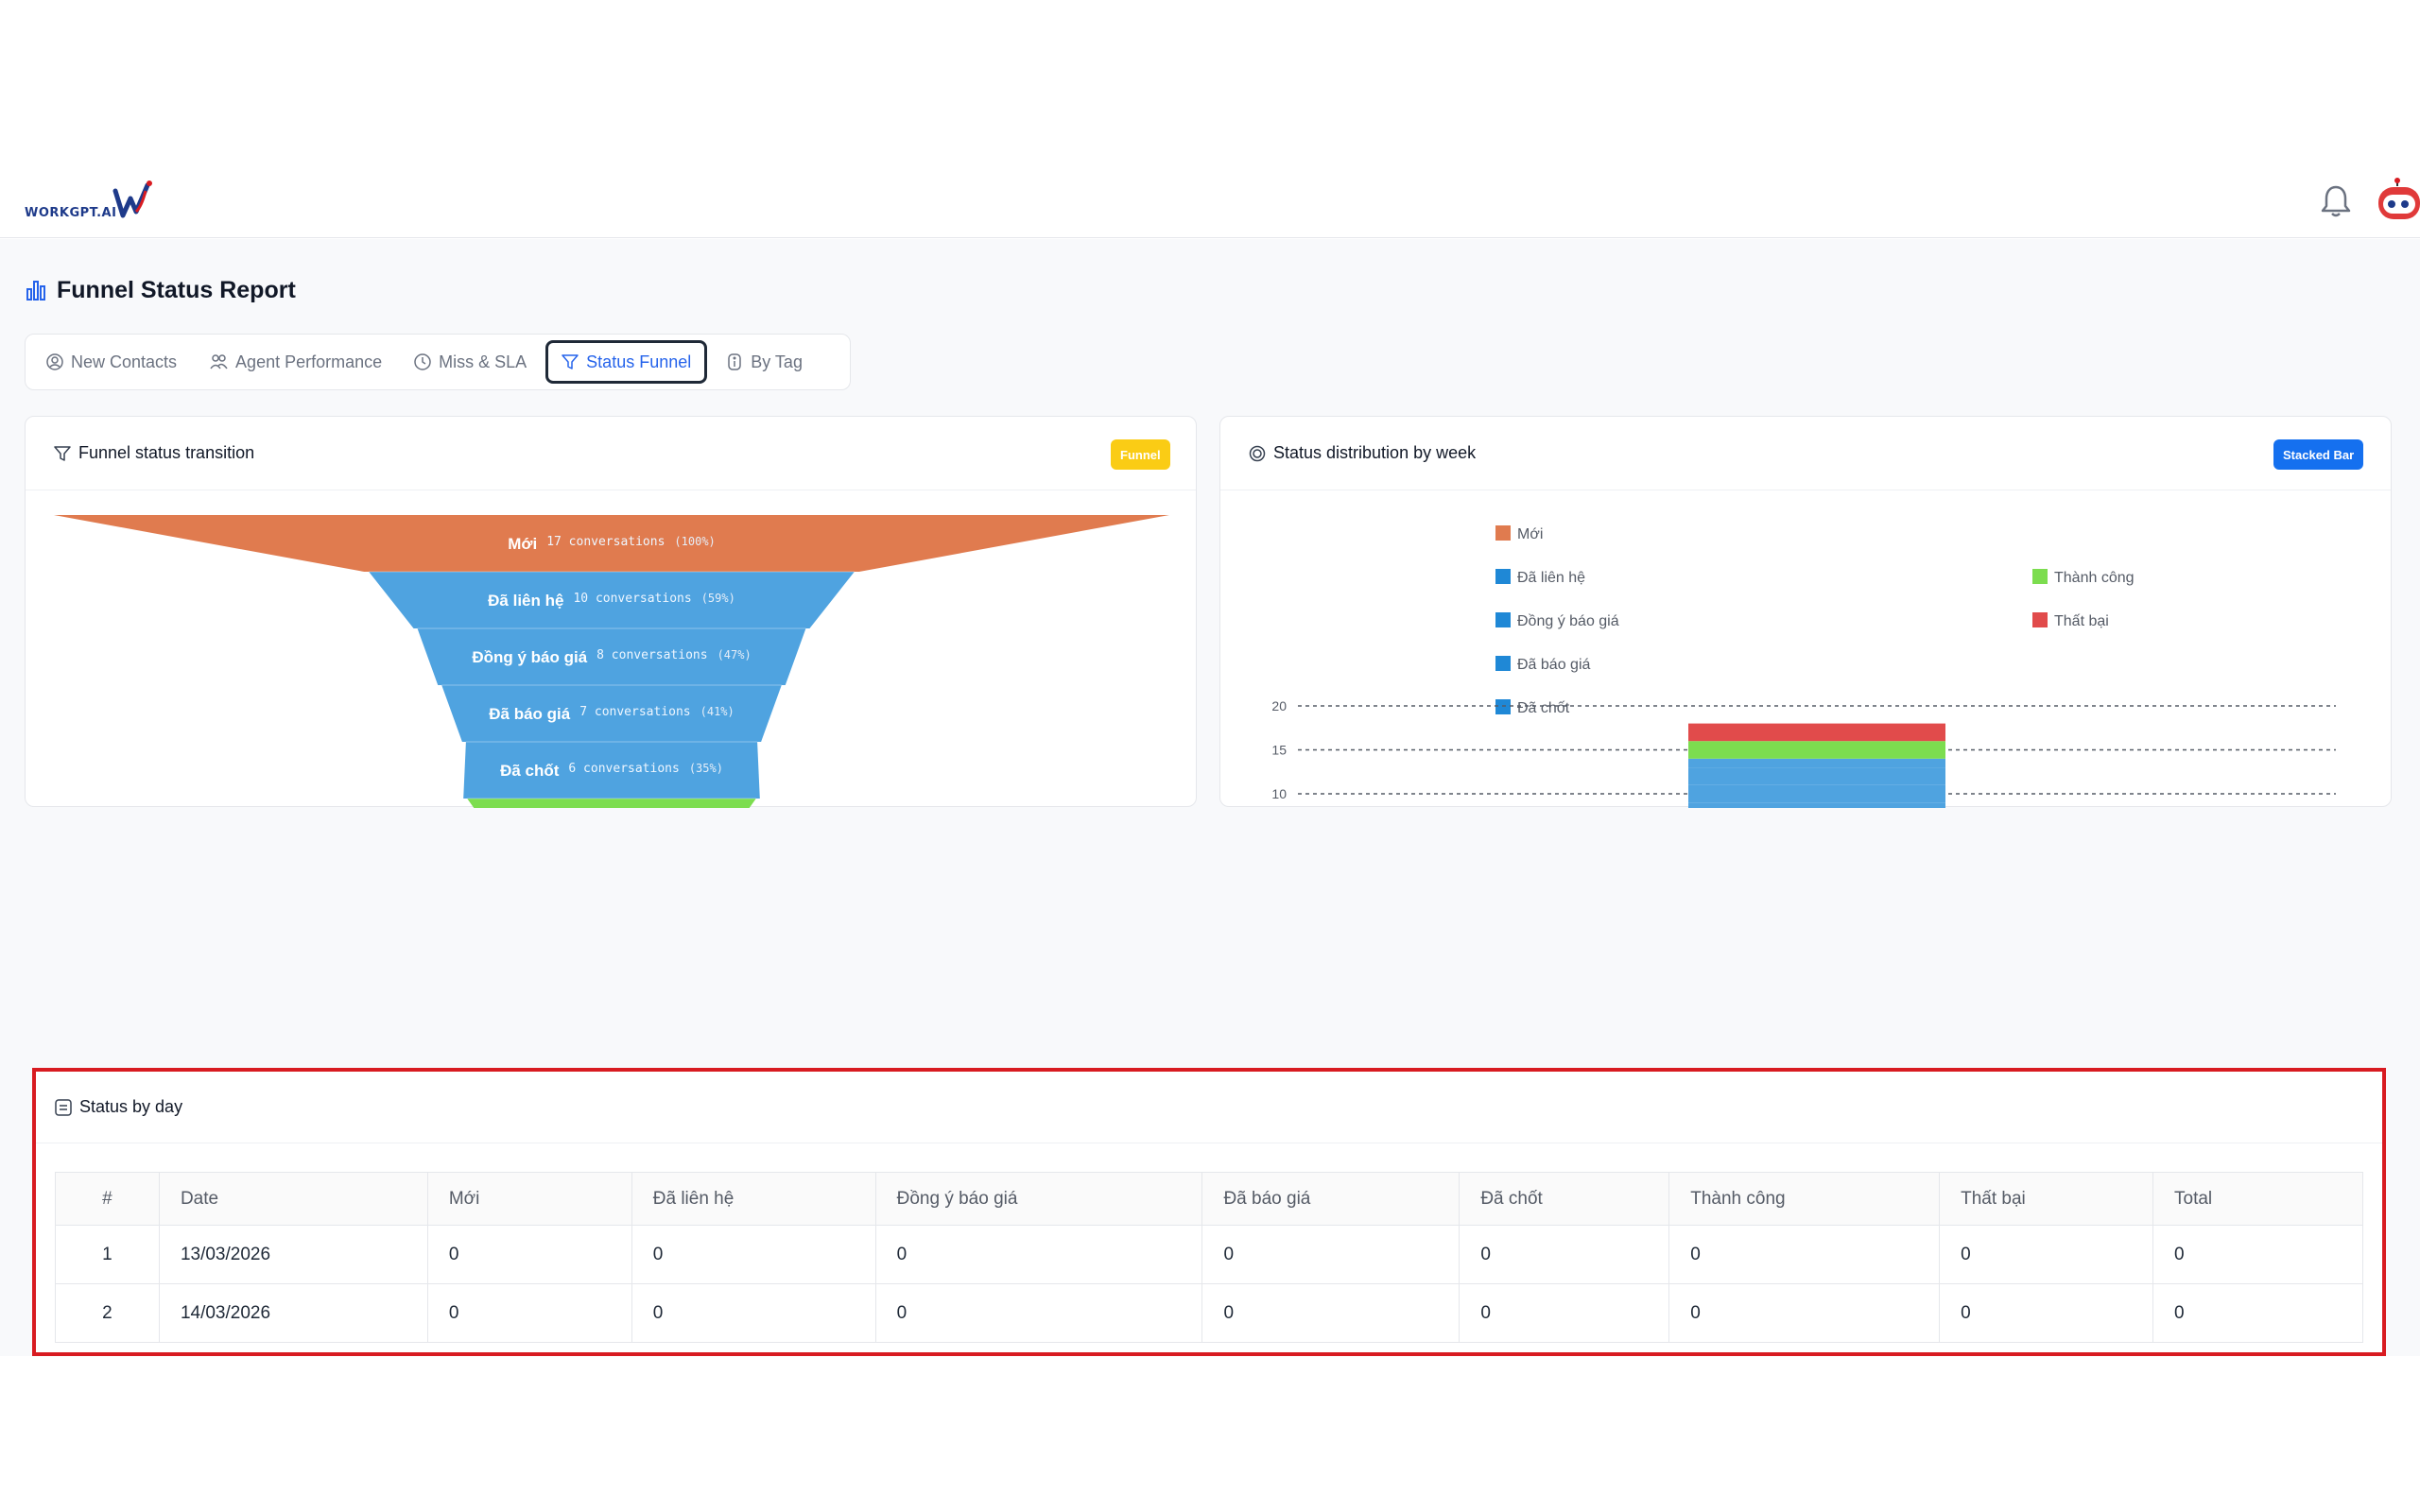 The width and height of the screenshot is (2420, 1512). What do you see at coordinates (2318, 454) in the screenshot?
I see `stacked-bar-badge: Stacked Bar` at bounding box center [2318, 454].